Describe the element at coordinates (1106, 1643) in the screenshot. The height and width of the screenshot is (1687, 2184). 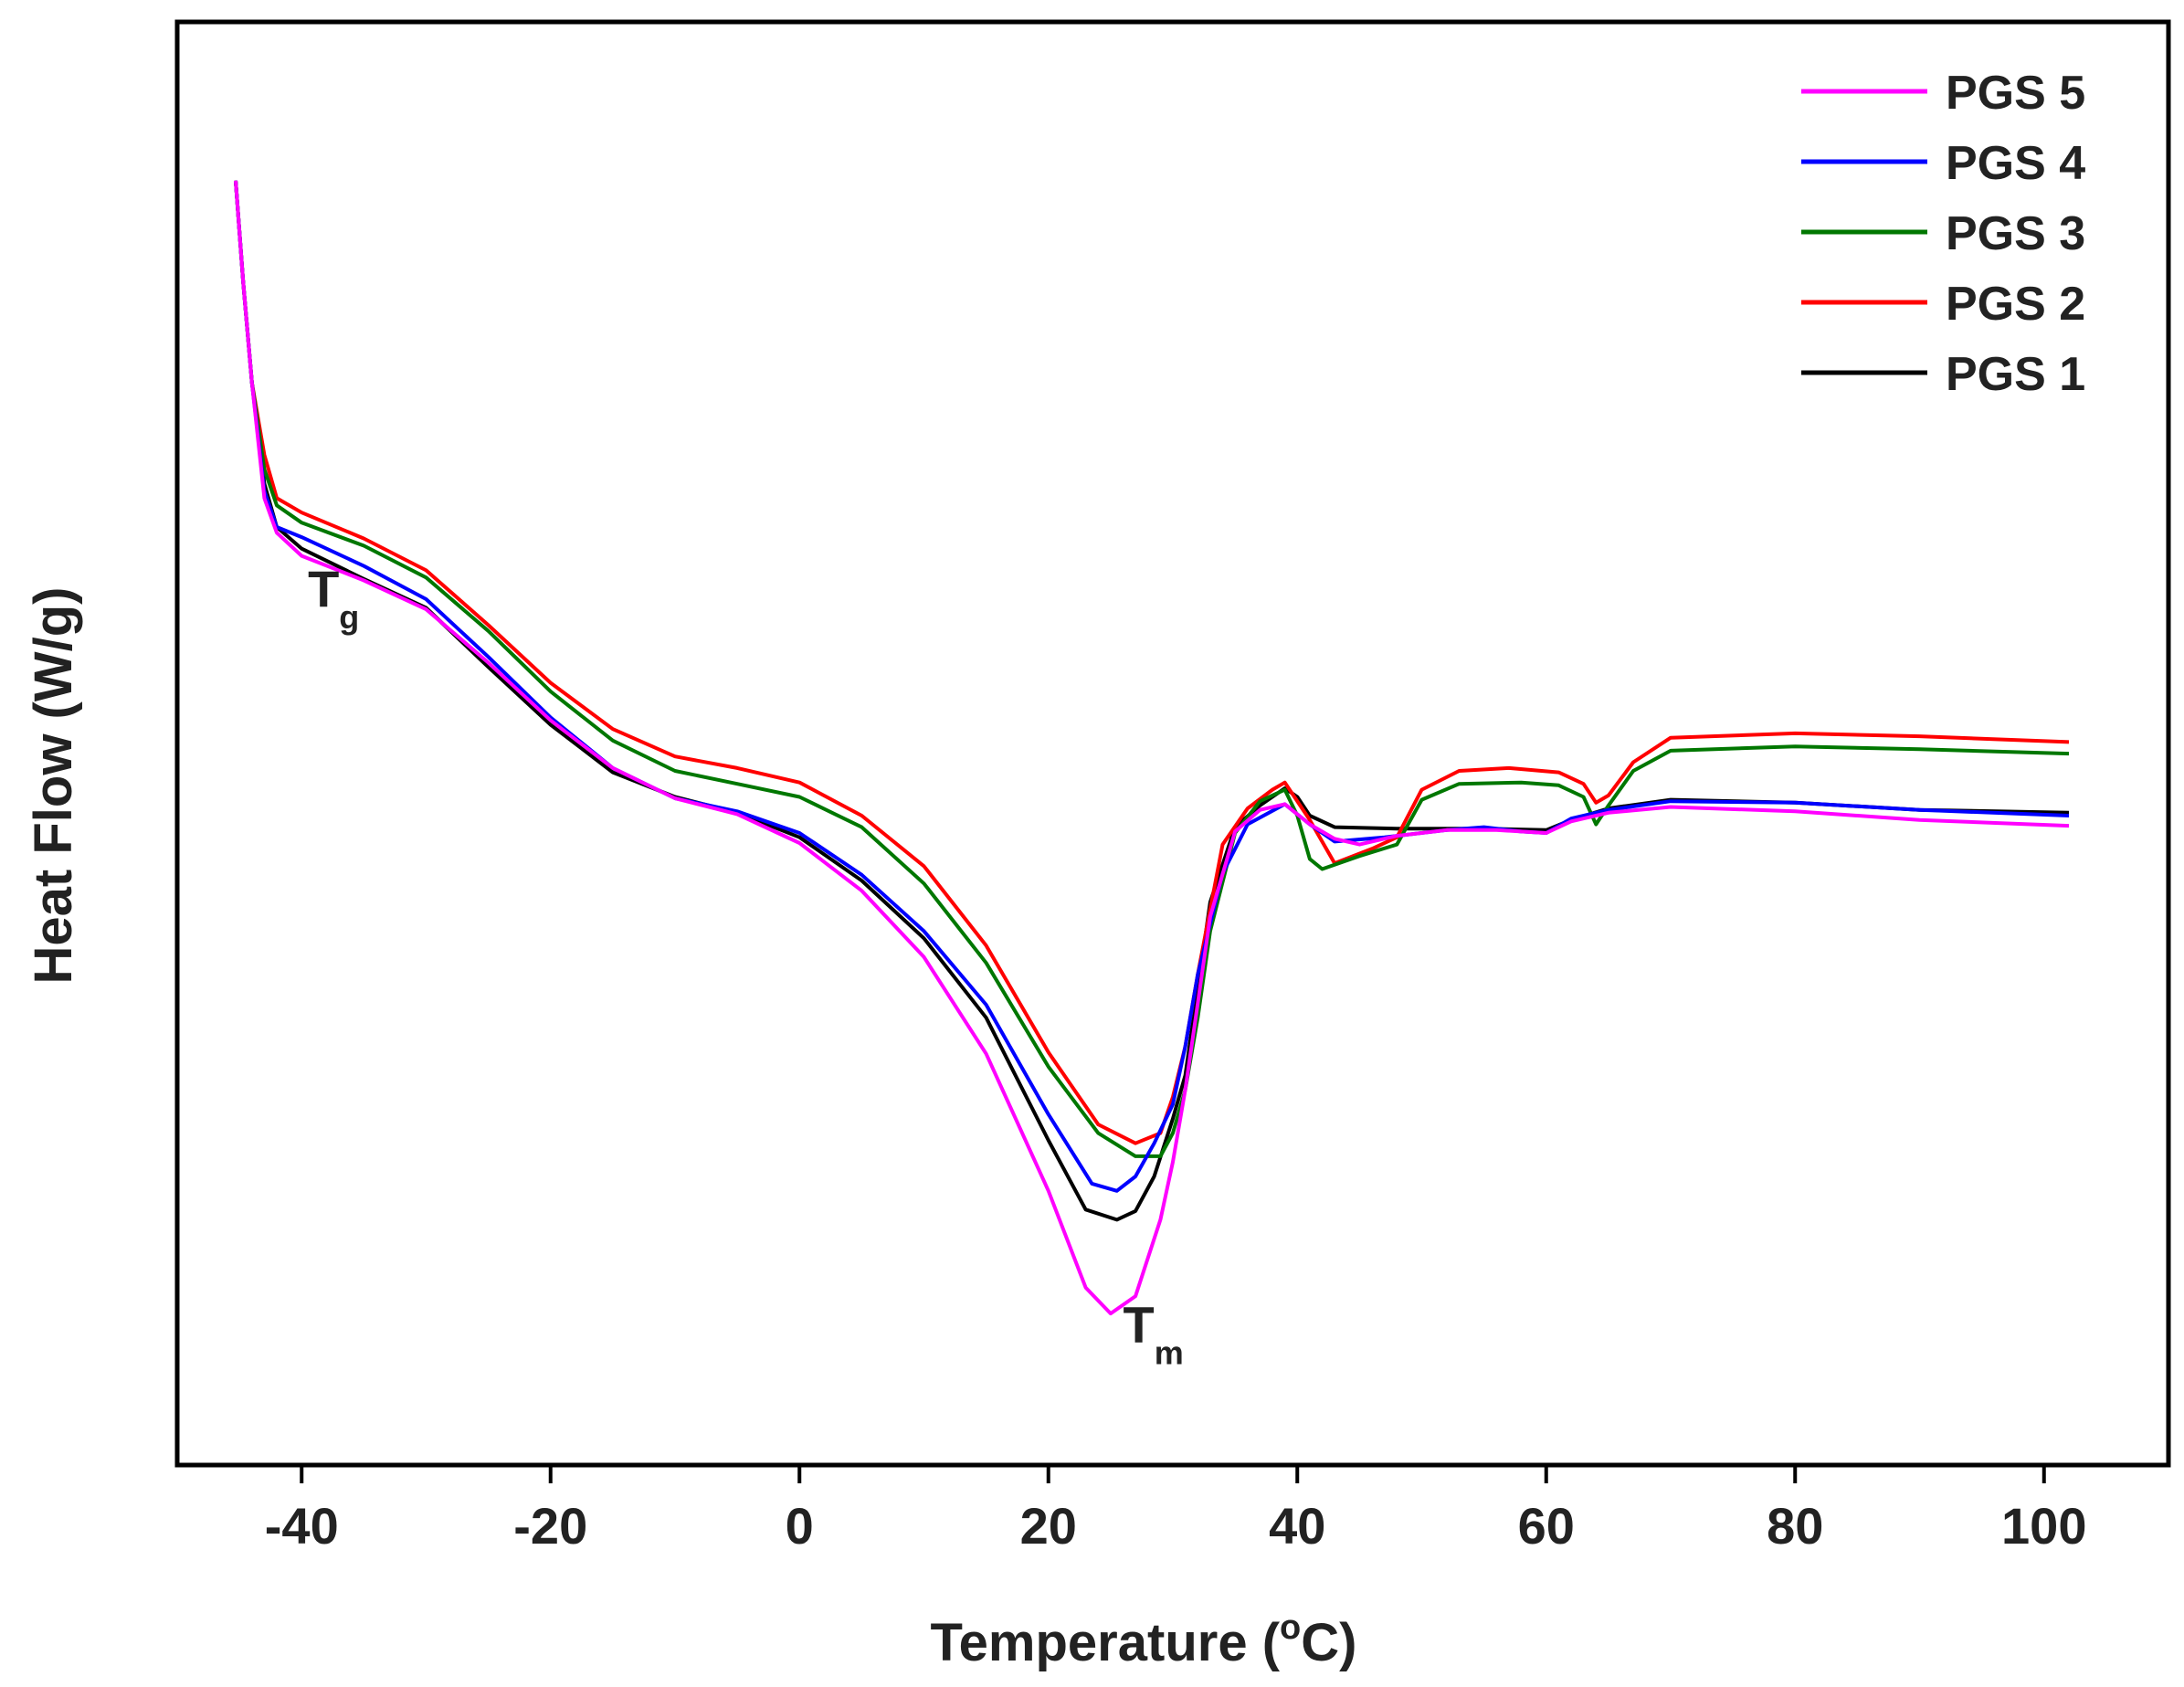
I see `x-axis-label-text: Temperature (` at that location.